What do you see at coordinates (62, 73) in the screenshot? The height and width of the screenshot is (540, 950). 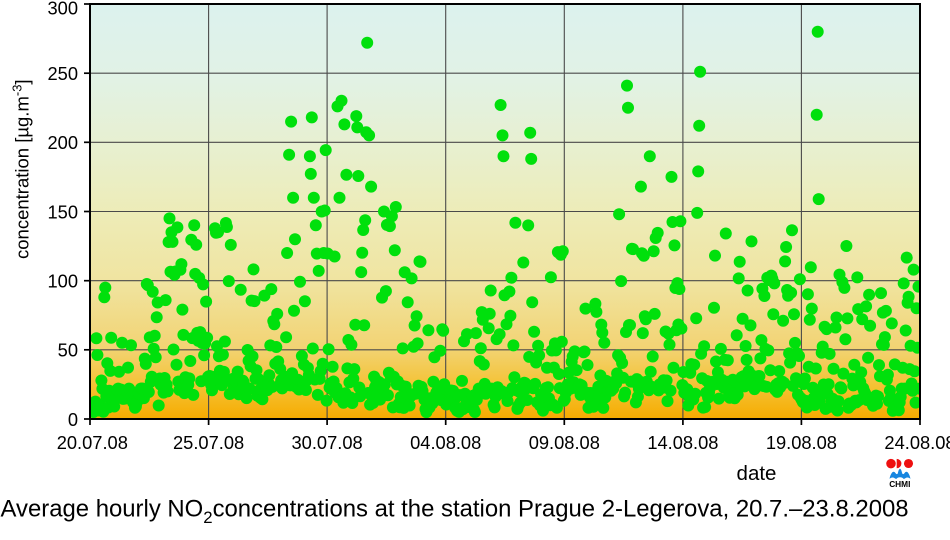 I see `svg-text: 250` at bounding box center [62, 73].